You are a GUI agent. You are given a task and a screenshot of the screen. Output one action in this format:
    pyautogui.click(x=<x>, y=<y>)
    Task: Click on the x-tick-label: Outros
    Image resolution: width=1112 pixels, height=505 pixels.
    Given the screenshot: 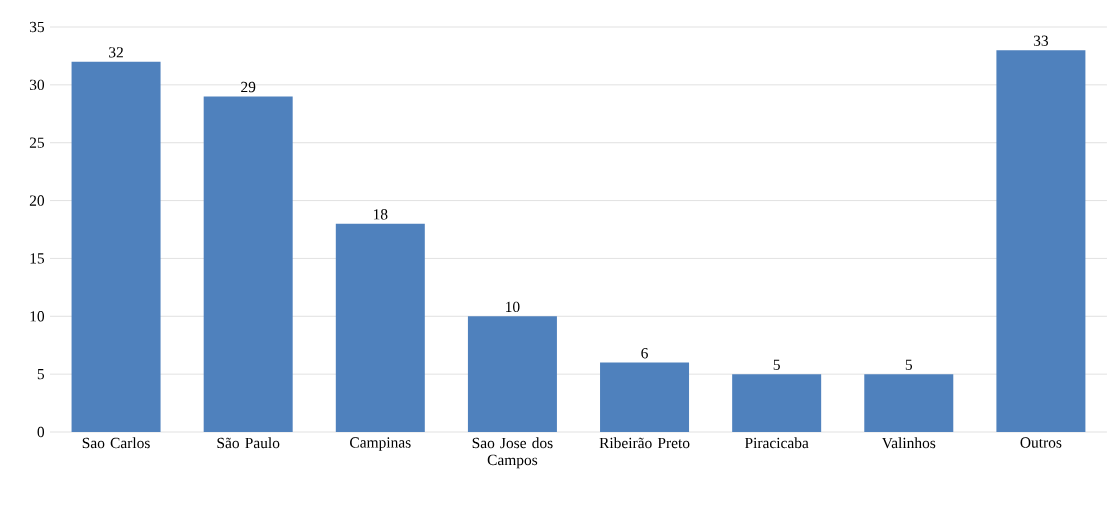 What is the action you would take?
    pyautogui.click(x=1041, y=442)
    